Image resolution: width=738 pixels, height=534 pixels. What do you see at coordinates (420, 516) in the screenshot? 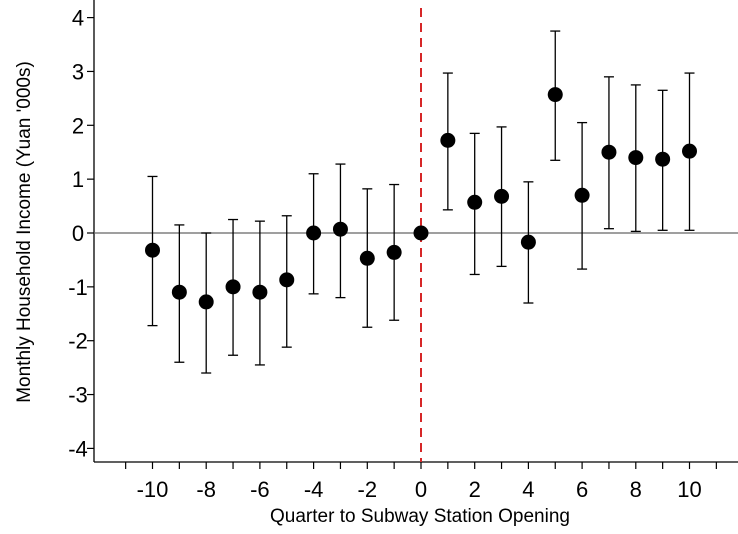
I see `x-axis-title: Quarter to Subway Station Opening` at bounding box center [420, 516].